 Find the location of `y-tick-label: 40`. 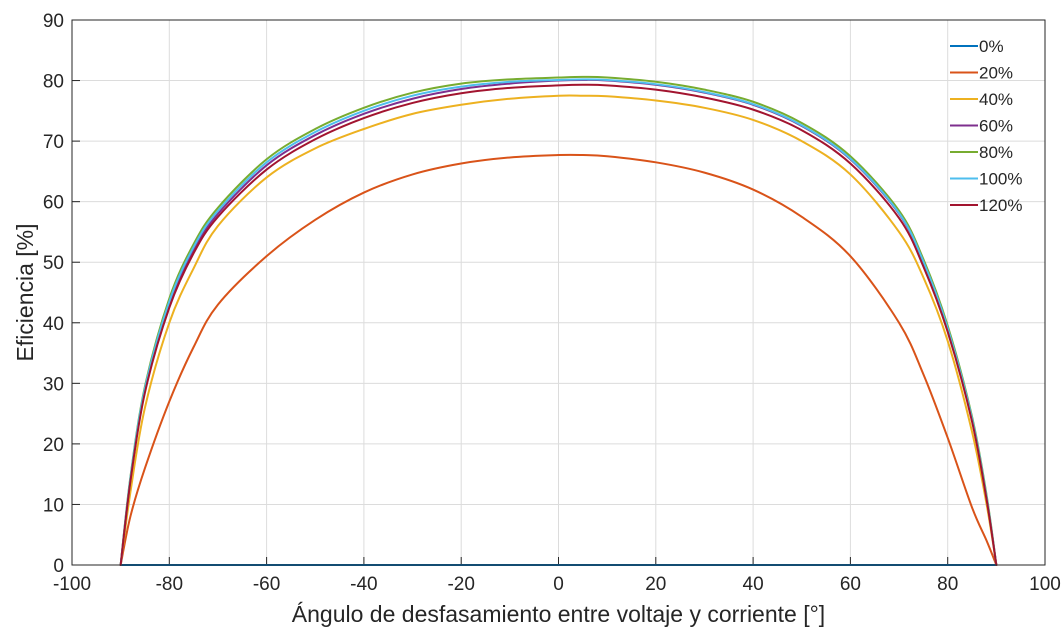

y-tick-label: 40 is located at coordinates (53, 324).